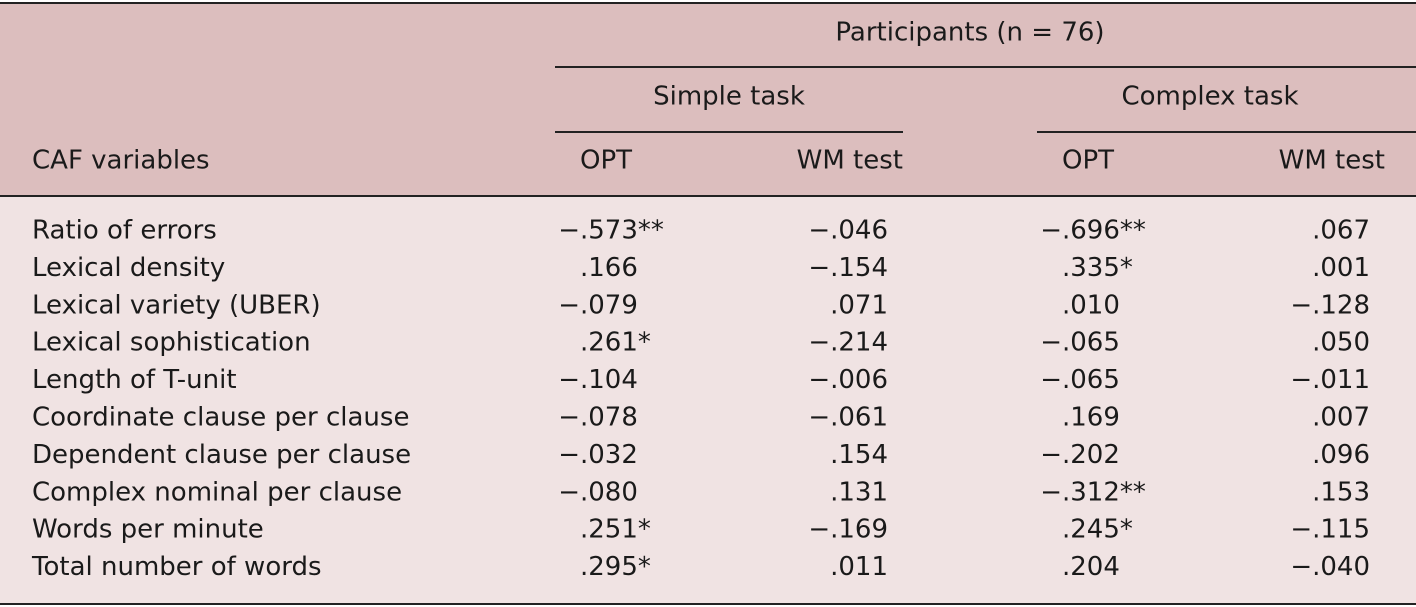 Image resolution: width=1416 pixels, height=607 pixels. I want to click on cell-value: .335*, so click(1097, 268).